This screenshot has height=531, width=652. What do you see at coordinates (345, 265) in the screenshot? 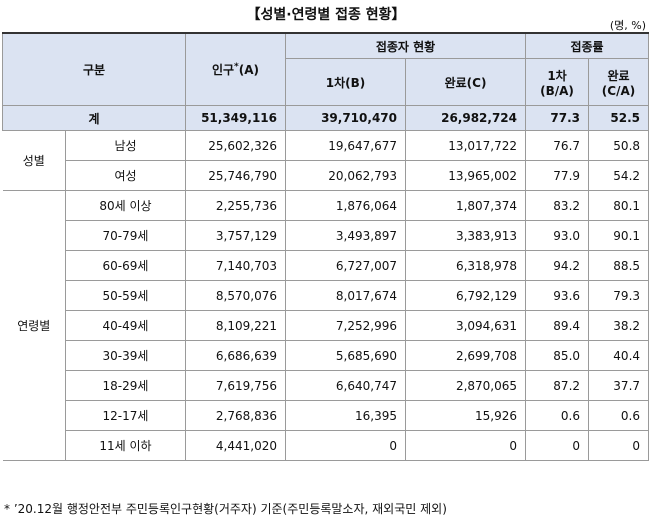
I see `cell-dose1: 6,727,007` at bounding box center [345, 265].